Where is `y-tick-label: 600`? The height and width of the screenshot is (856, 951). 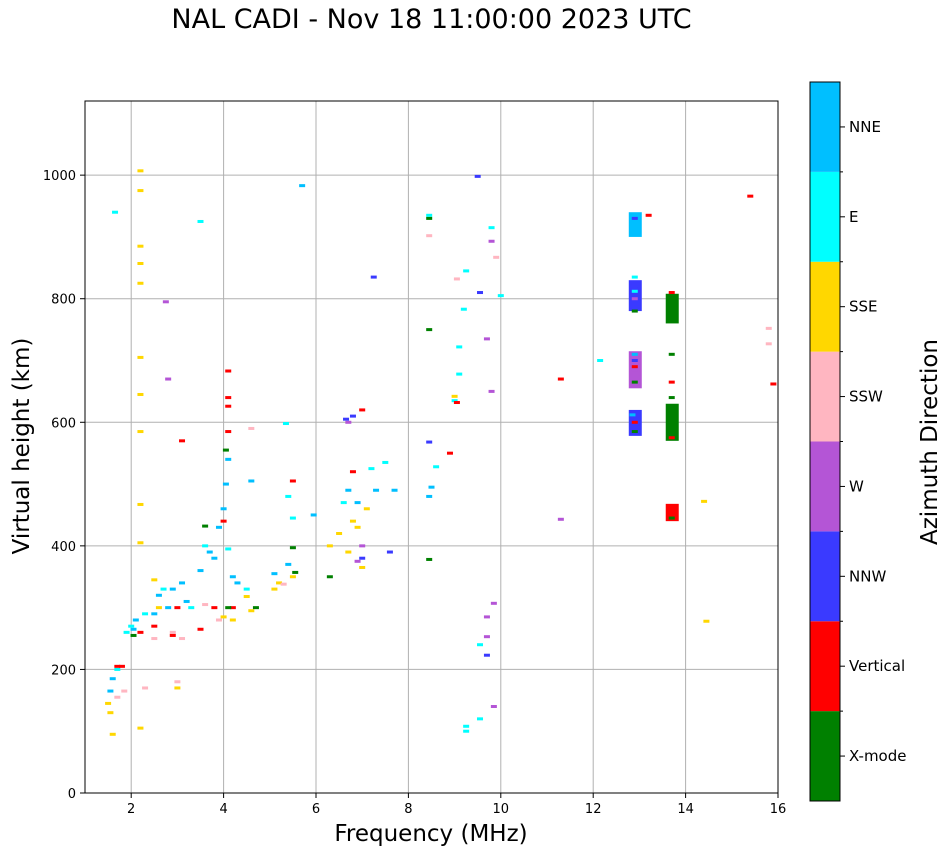 y-tick-label: 600 is located at coordinates (63, 423).